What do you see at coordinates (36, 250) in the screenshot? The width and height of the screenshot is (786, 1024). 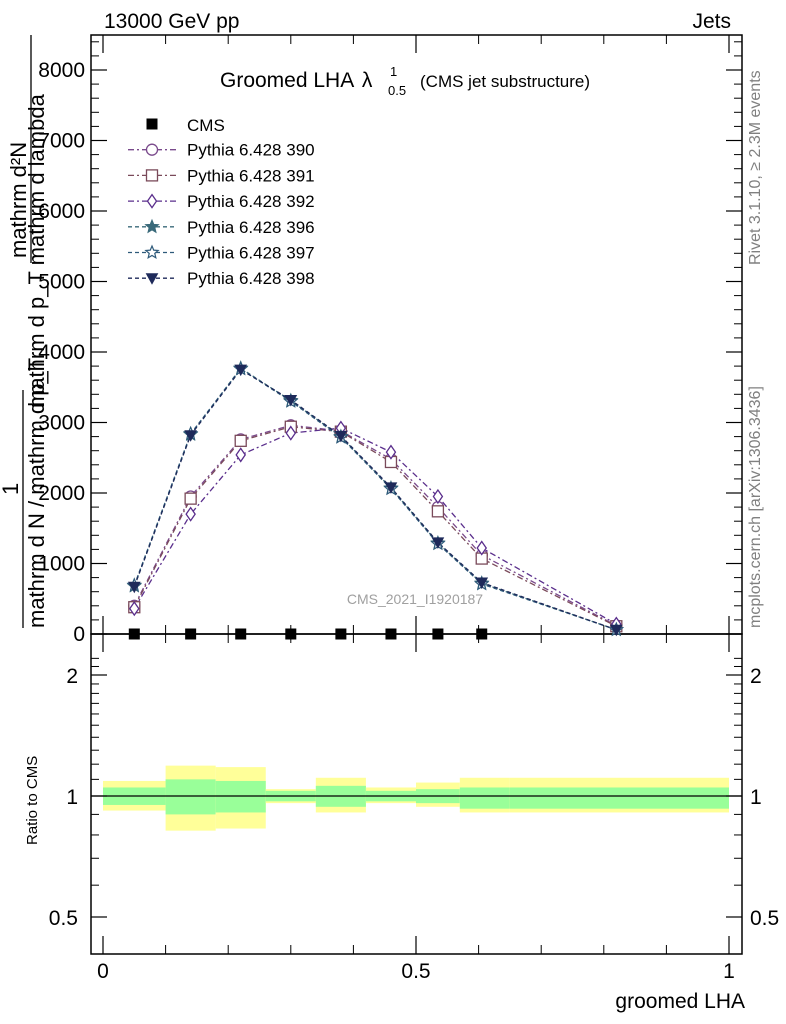 I see `ylabel-den: mathrm d p_T mathrm d lambda` at bounding box center [36, 250].